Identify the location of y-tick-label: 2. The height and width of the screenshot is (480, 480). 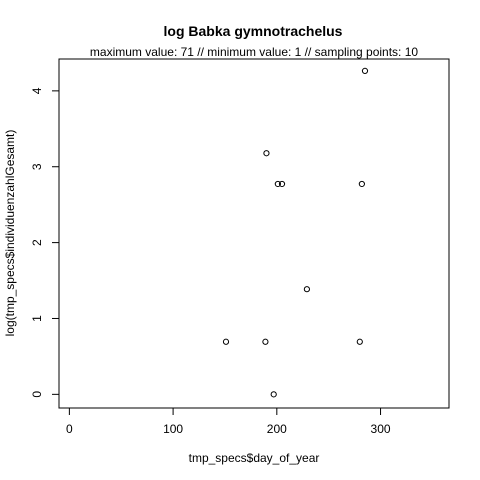
(37, 242).